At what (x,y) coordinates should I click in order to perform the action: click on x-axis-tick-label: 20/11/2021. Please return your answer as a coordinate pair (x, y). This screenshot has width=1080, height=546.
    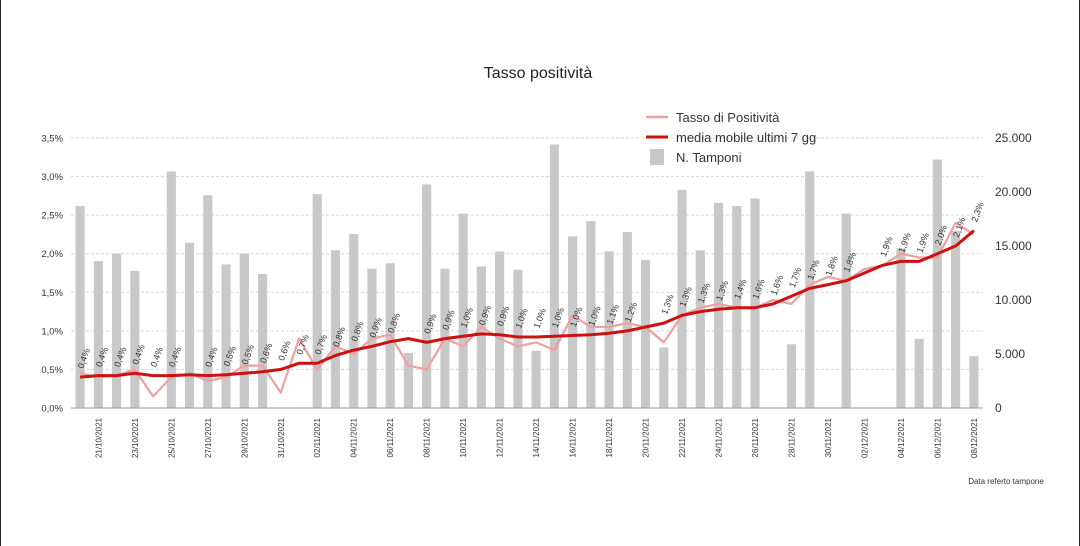
    Looking at the image, I should click on (646, 437).